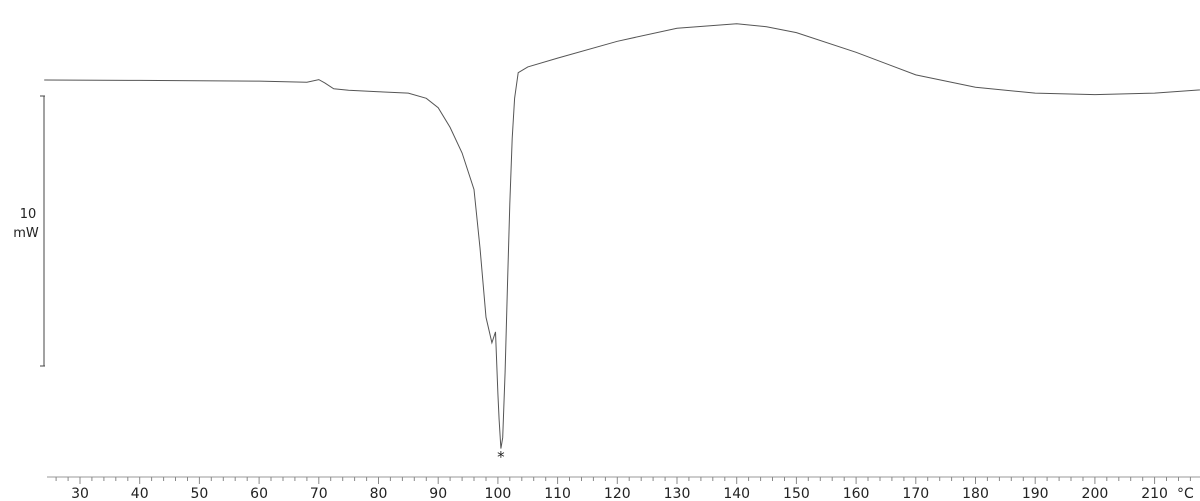 The width and height of the screenshot is (1200, 501). I want to click on scale-bar: 10 mW, so click(29, 231).